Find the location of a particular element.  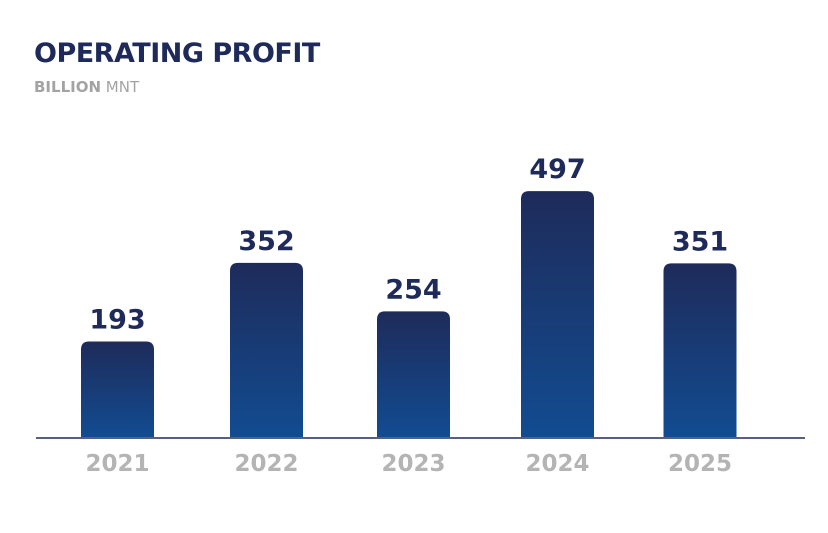

bar-2025 is located at coordinates (700, 350).